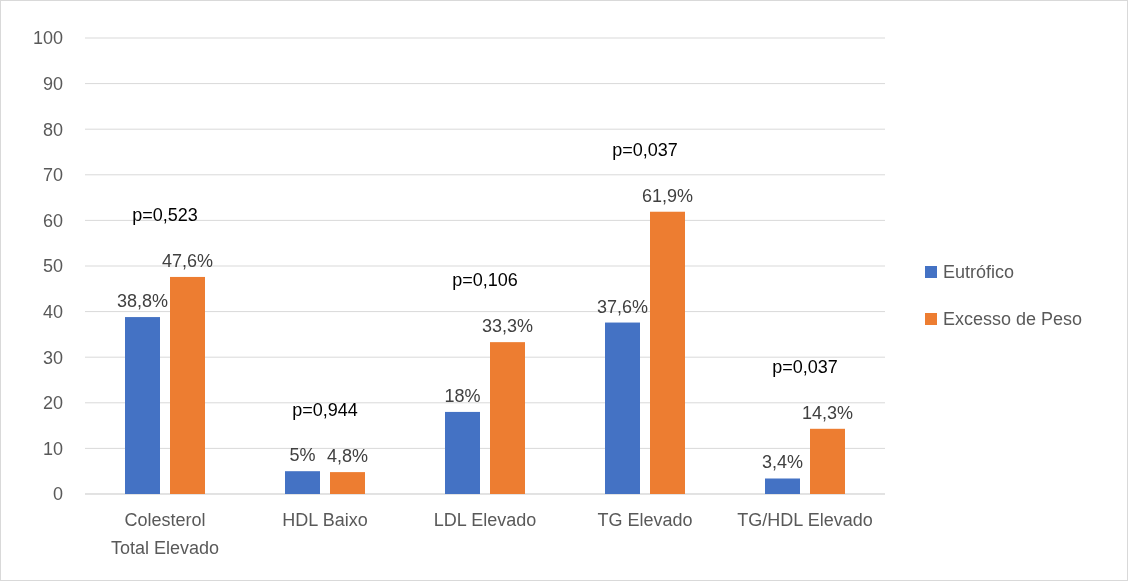 The image size is (1128, 581). What do you see at coordinates (979, 272) in the screenshot?
I see `legend-label: Eutrófico` at bounding box center [979, 272].